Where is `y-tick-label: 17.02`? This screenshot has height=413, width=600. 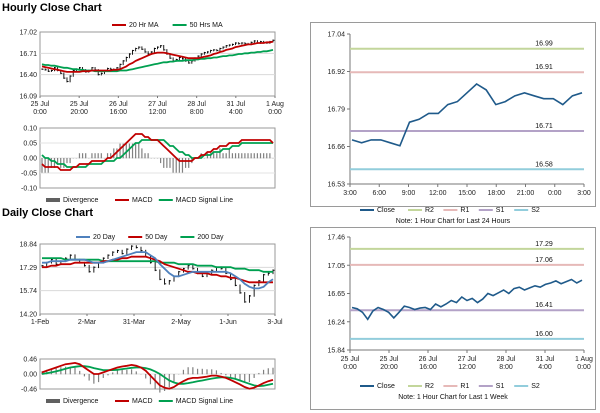
y-tick-label: 17.02 is located at coordinates (28, 33).